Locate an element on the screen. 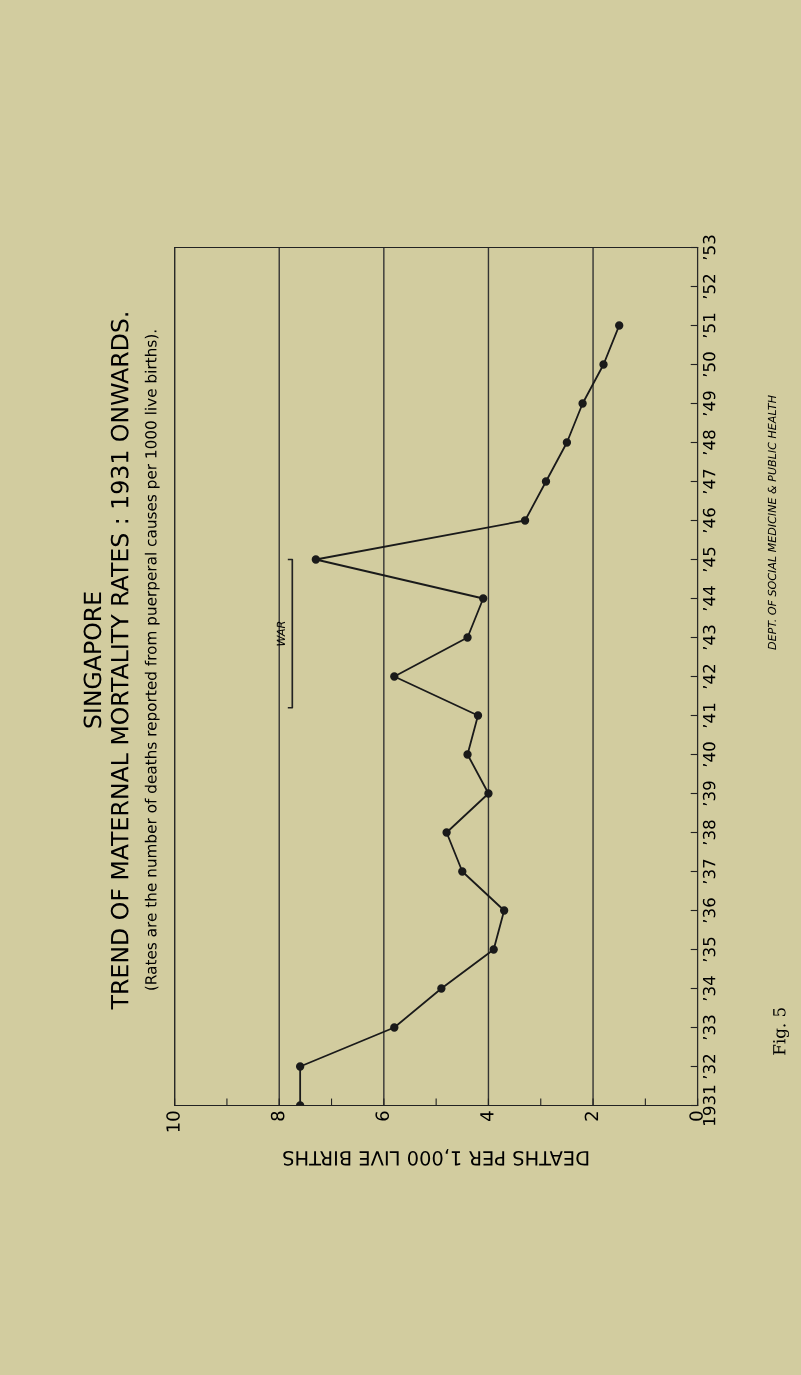 This screenshot has width=801, height=1375. x-tick-label: 2 is located at coordinates (591, 1116).